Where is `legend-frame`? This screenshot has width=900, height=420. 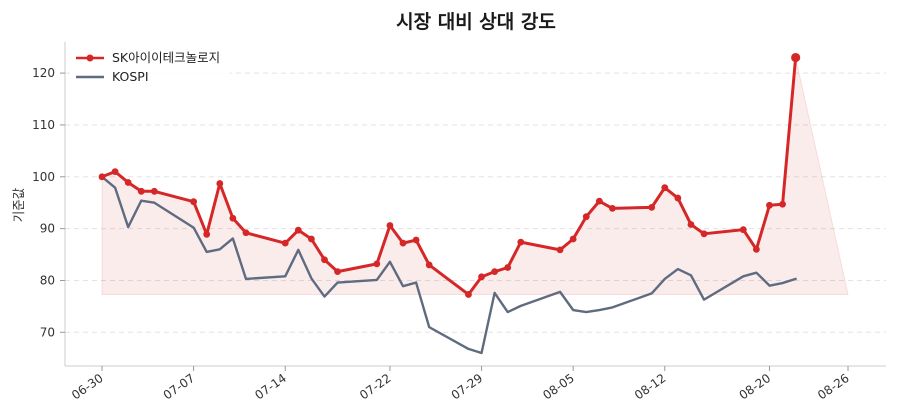 legend-frame is located at coordinates (150, 68).